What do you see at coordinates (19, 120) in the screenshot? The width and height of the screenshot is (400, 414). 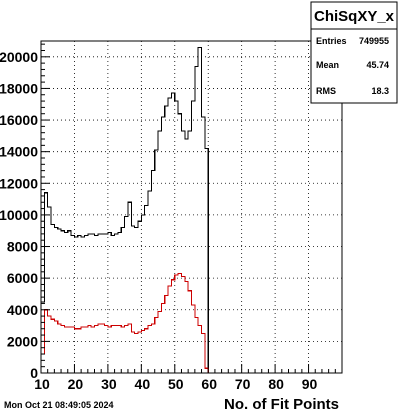 I see `y-tick-label: 16000` at bounding box center [19, 120].